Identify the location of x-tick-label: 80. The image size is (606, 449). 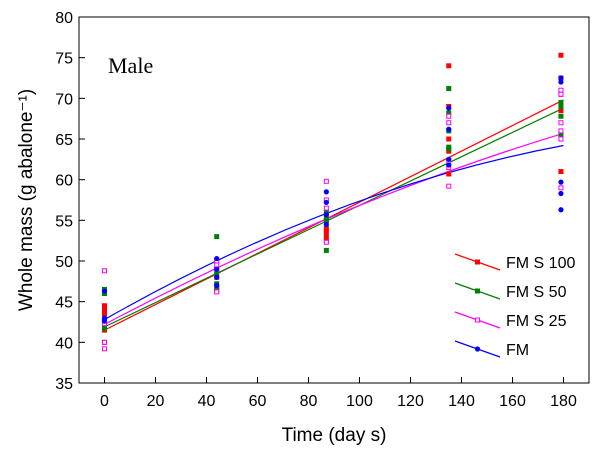
(309, 401).